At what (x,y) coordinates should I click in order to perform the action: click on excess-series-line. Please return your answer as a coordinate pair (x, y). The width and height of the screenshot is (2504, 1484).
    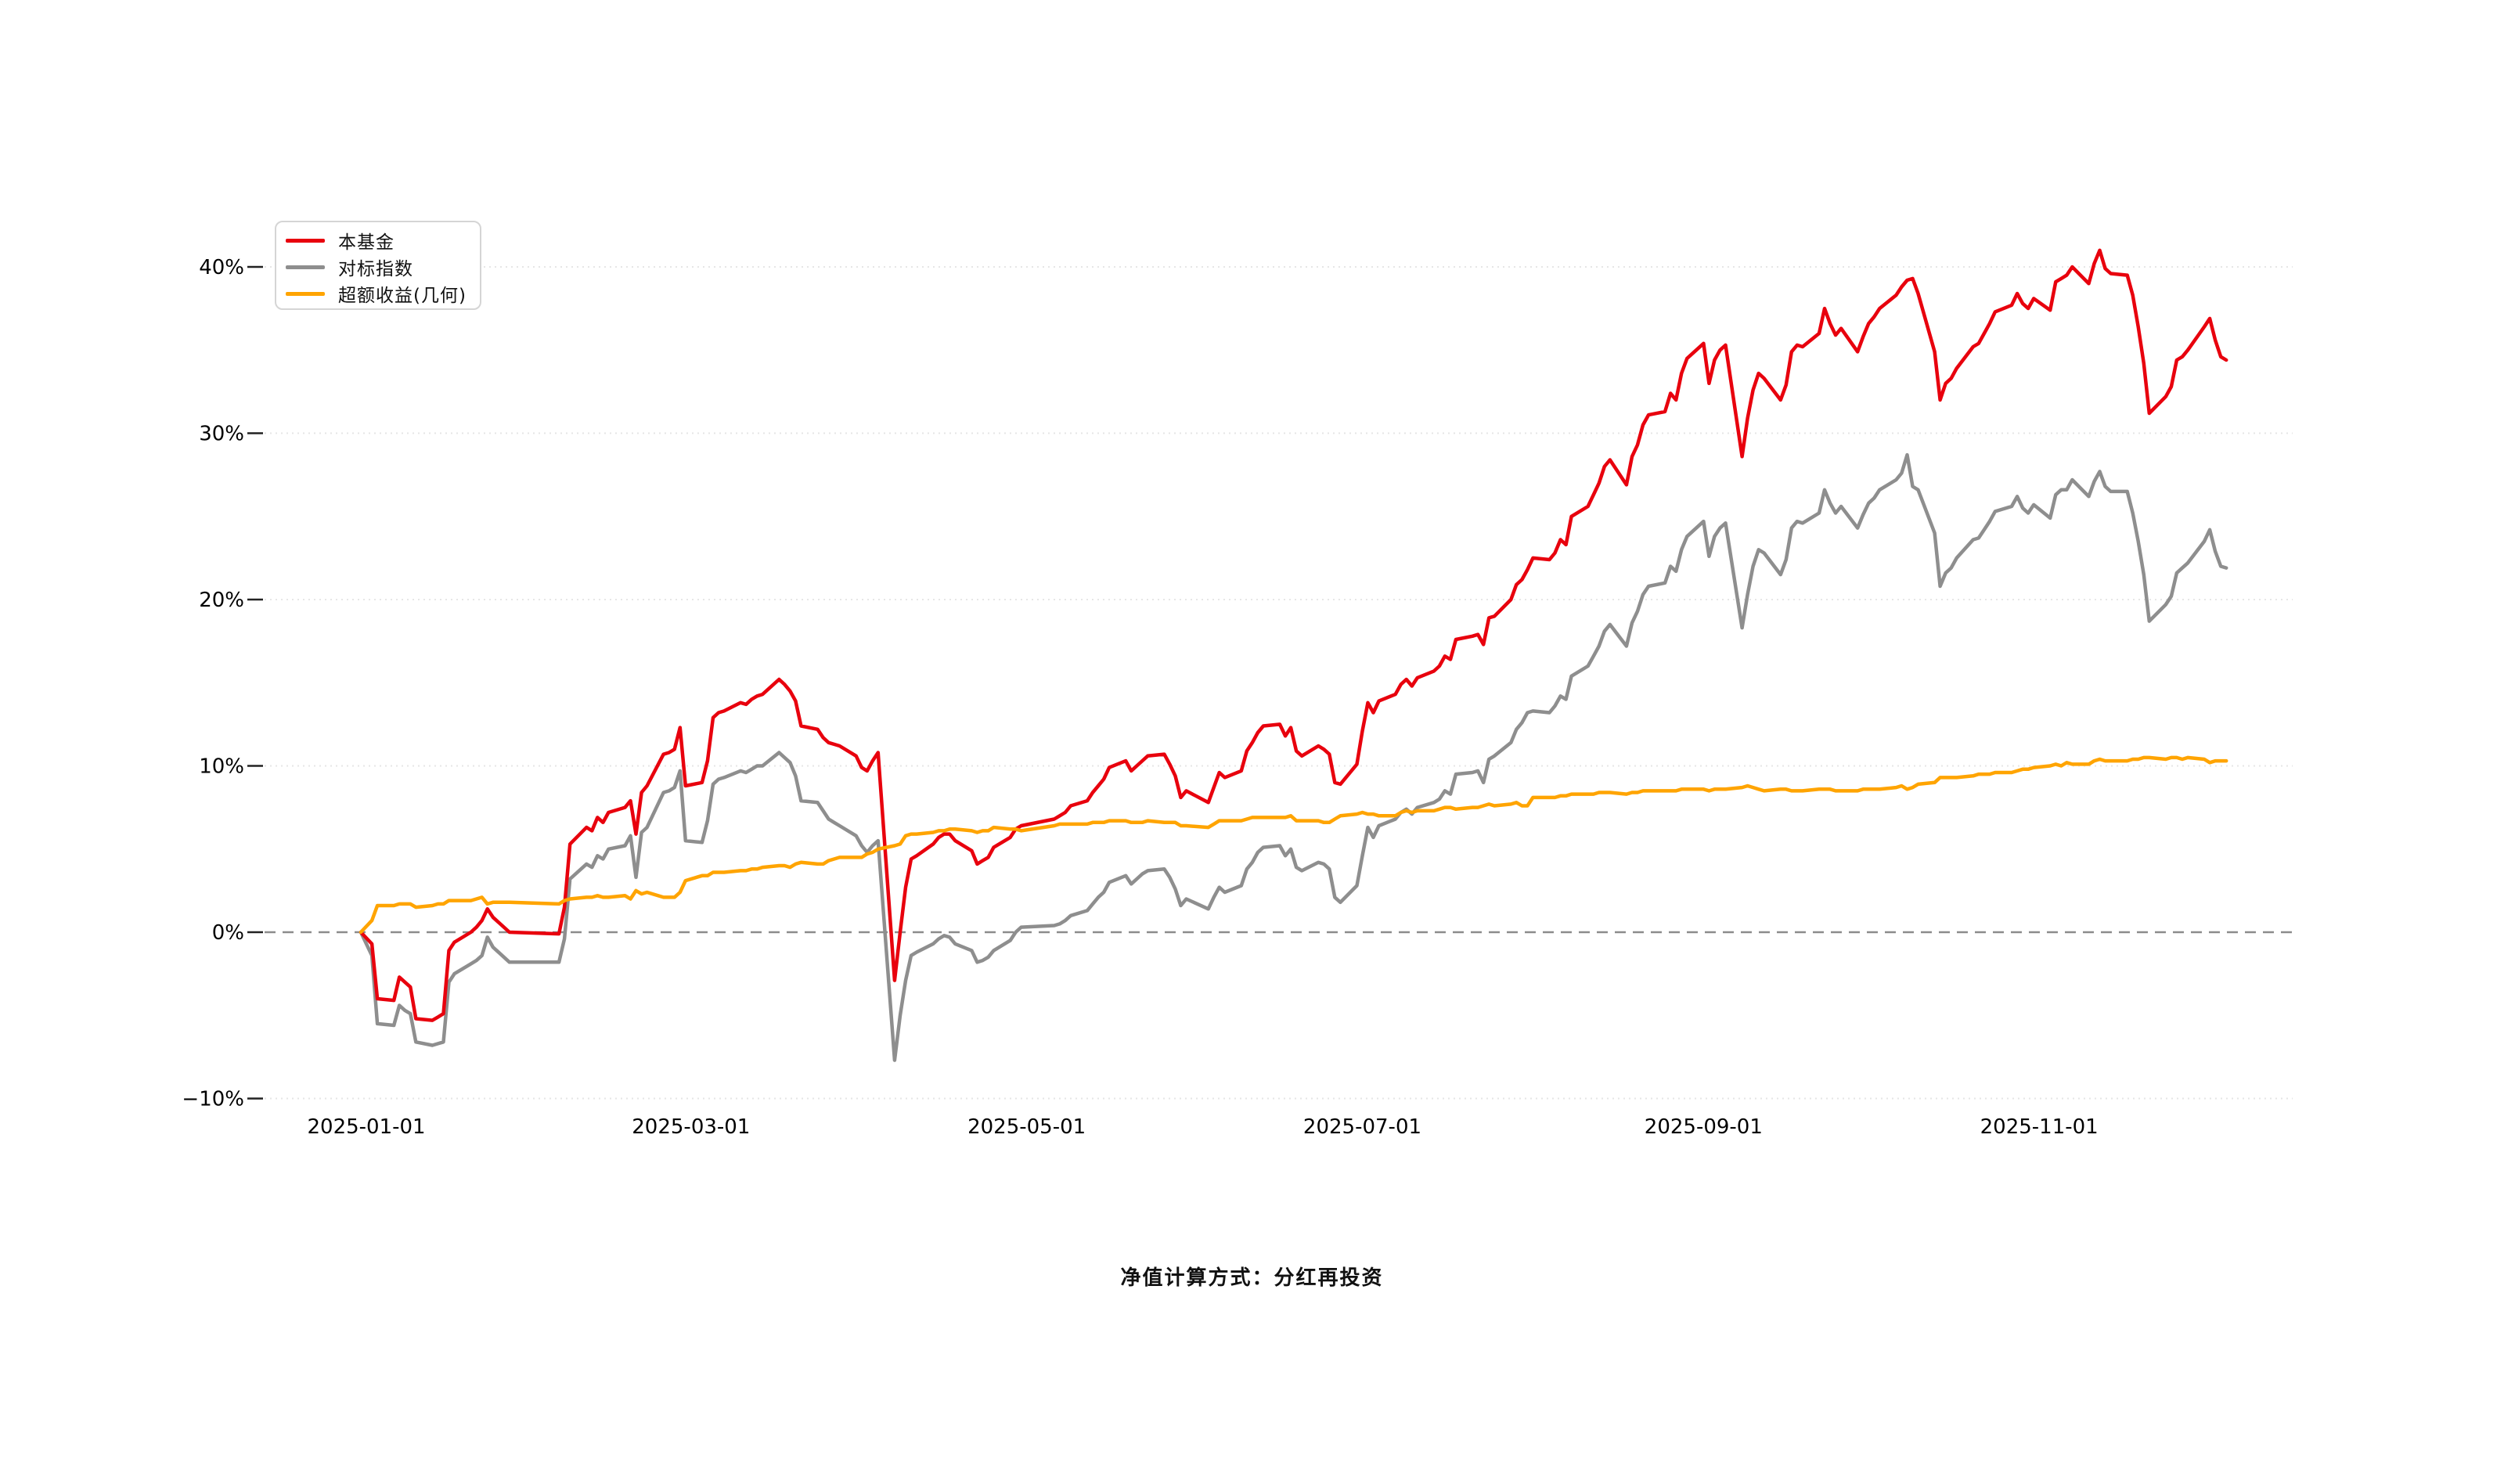
    Looking at the image, I should click on (1293, 845).